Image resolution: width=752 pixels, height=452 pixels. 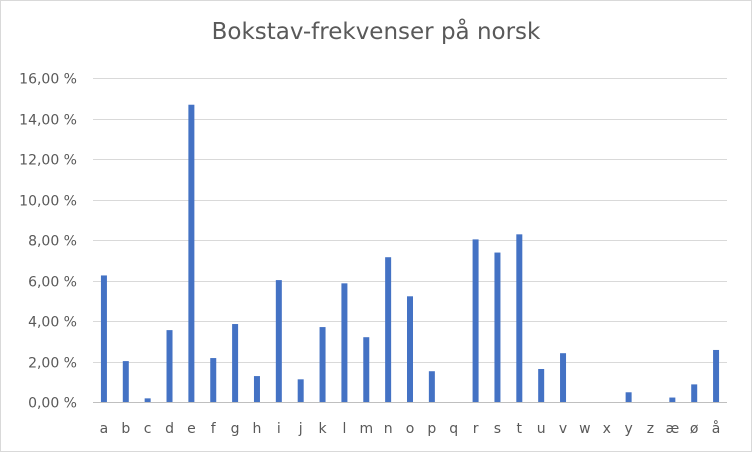 I want to click on x-tick-label: n, so click(x=388, y=429).